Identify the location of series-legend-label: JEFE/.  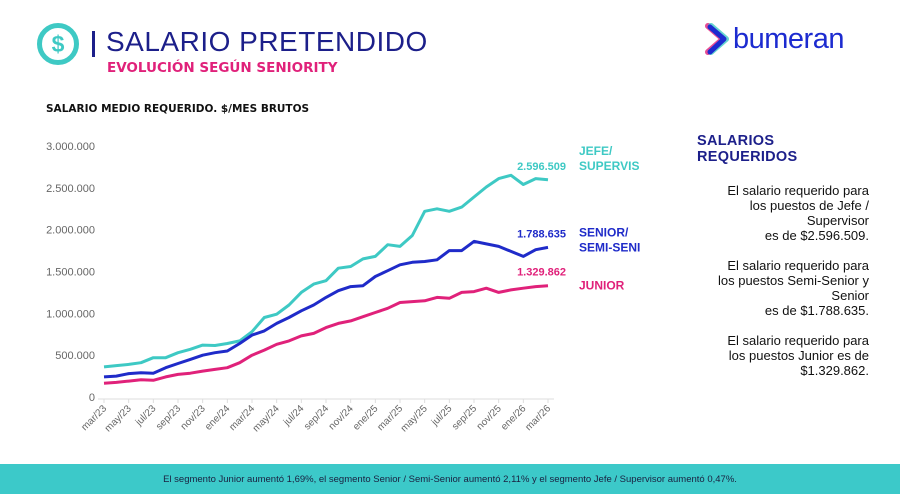
(596, 151).